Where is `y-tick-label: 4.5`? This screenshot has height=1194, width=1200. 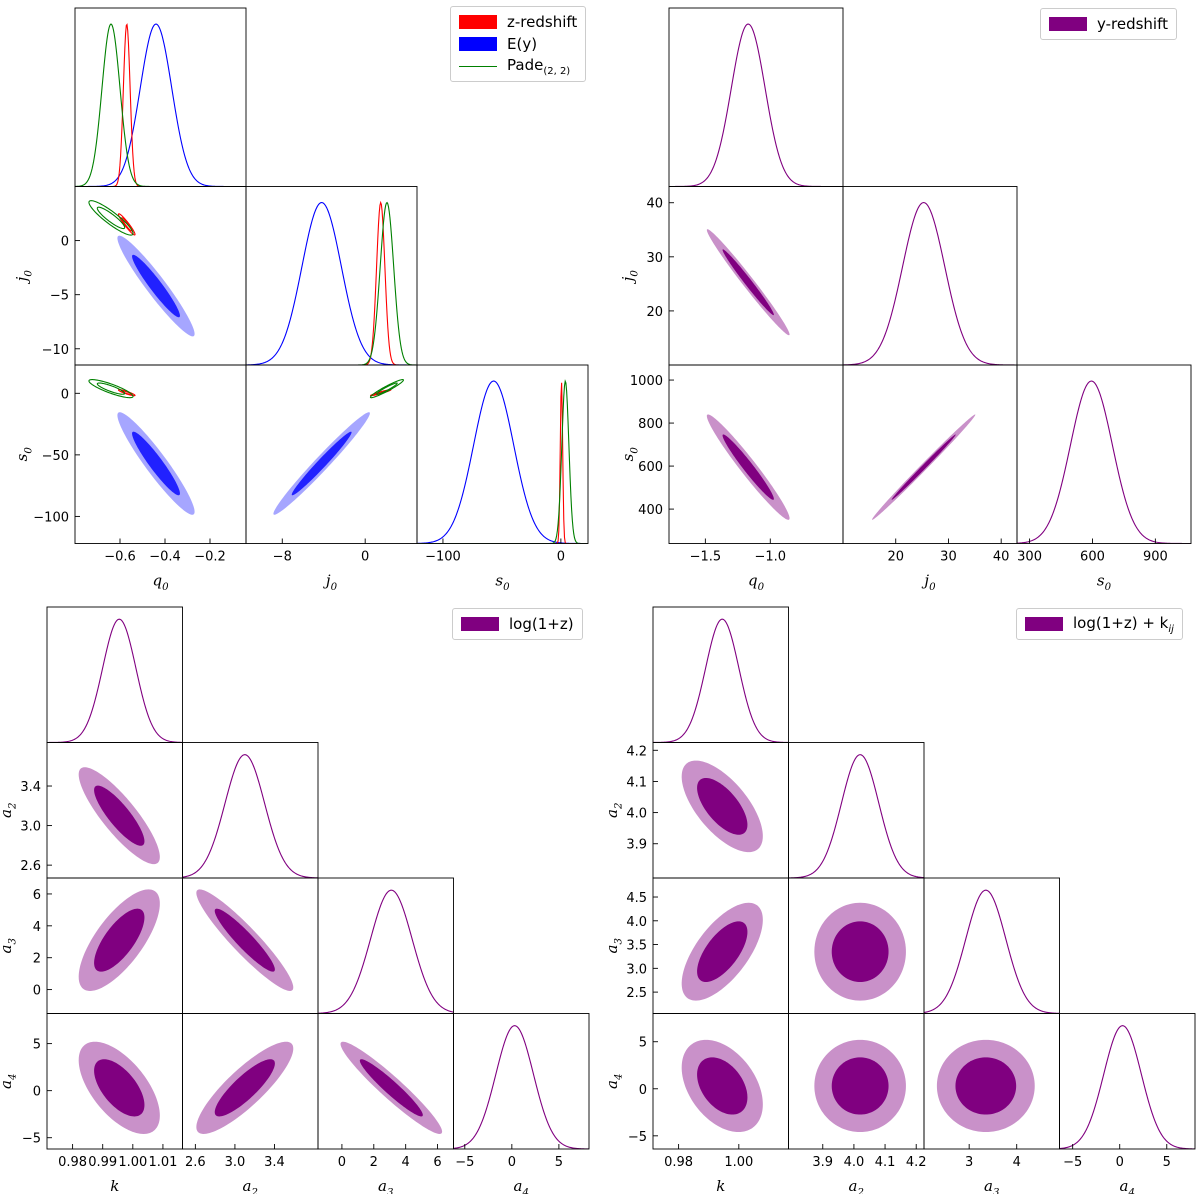 y-tick-label: 4.5 is located at coordinates (636, 898).